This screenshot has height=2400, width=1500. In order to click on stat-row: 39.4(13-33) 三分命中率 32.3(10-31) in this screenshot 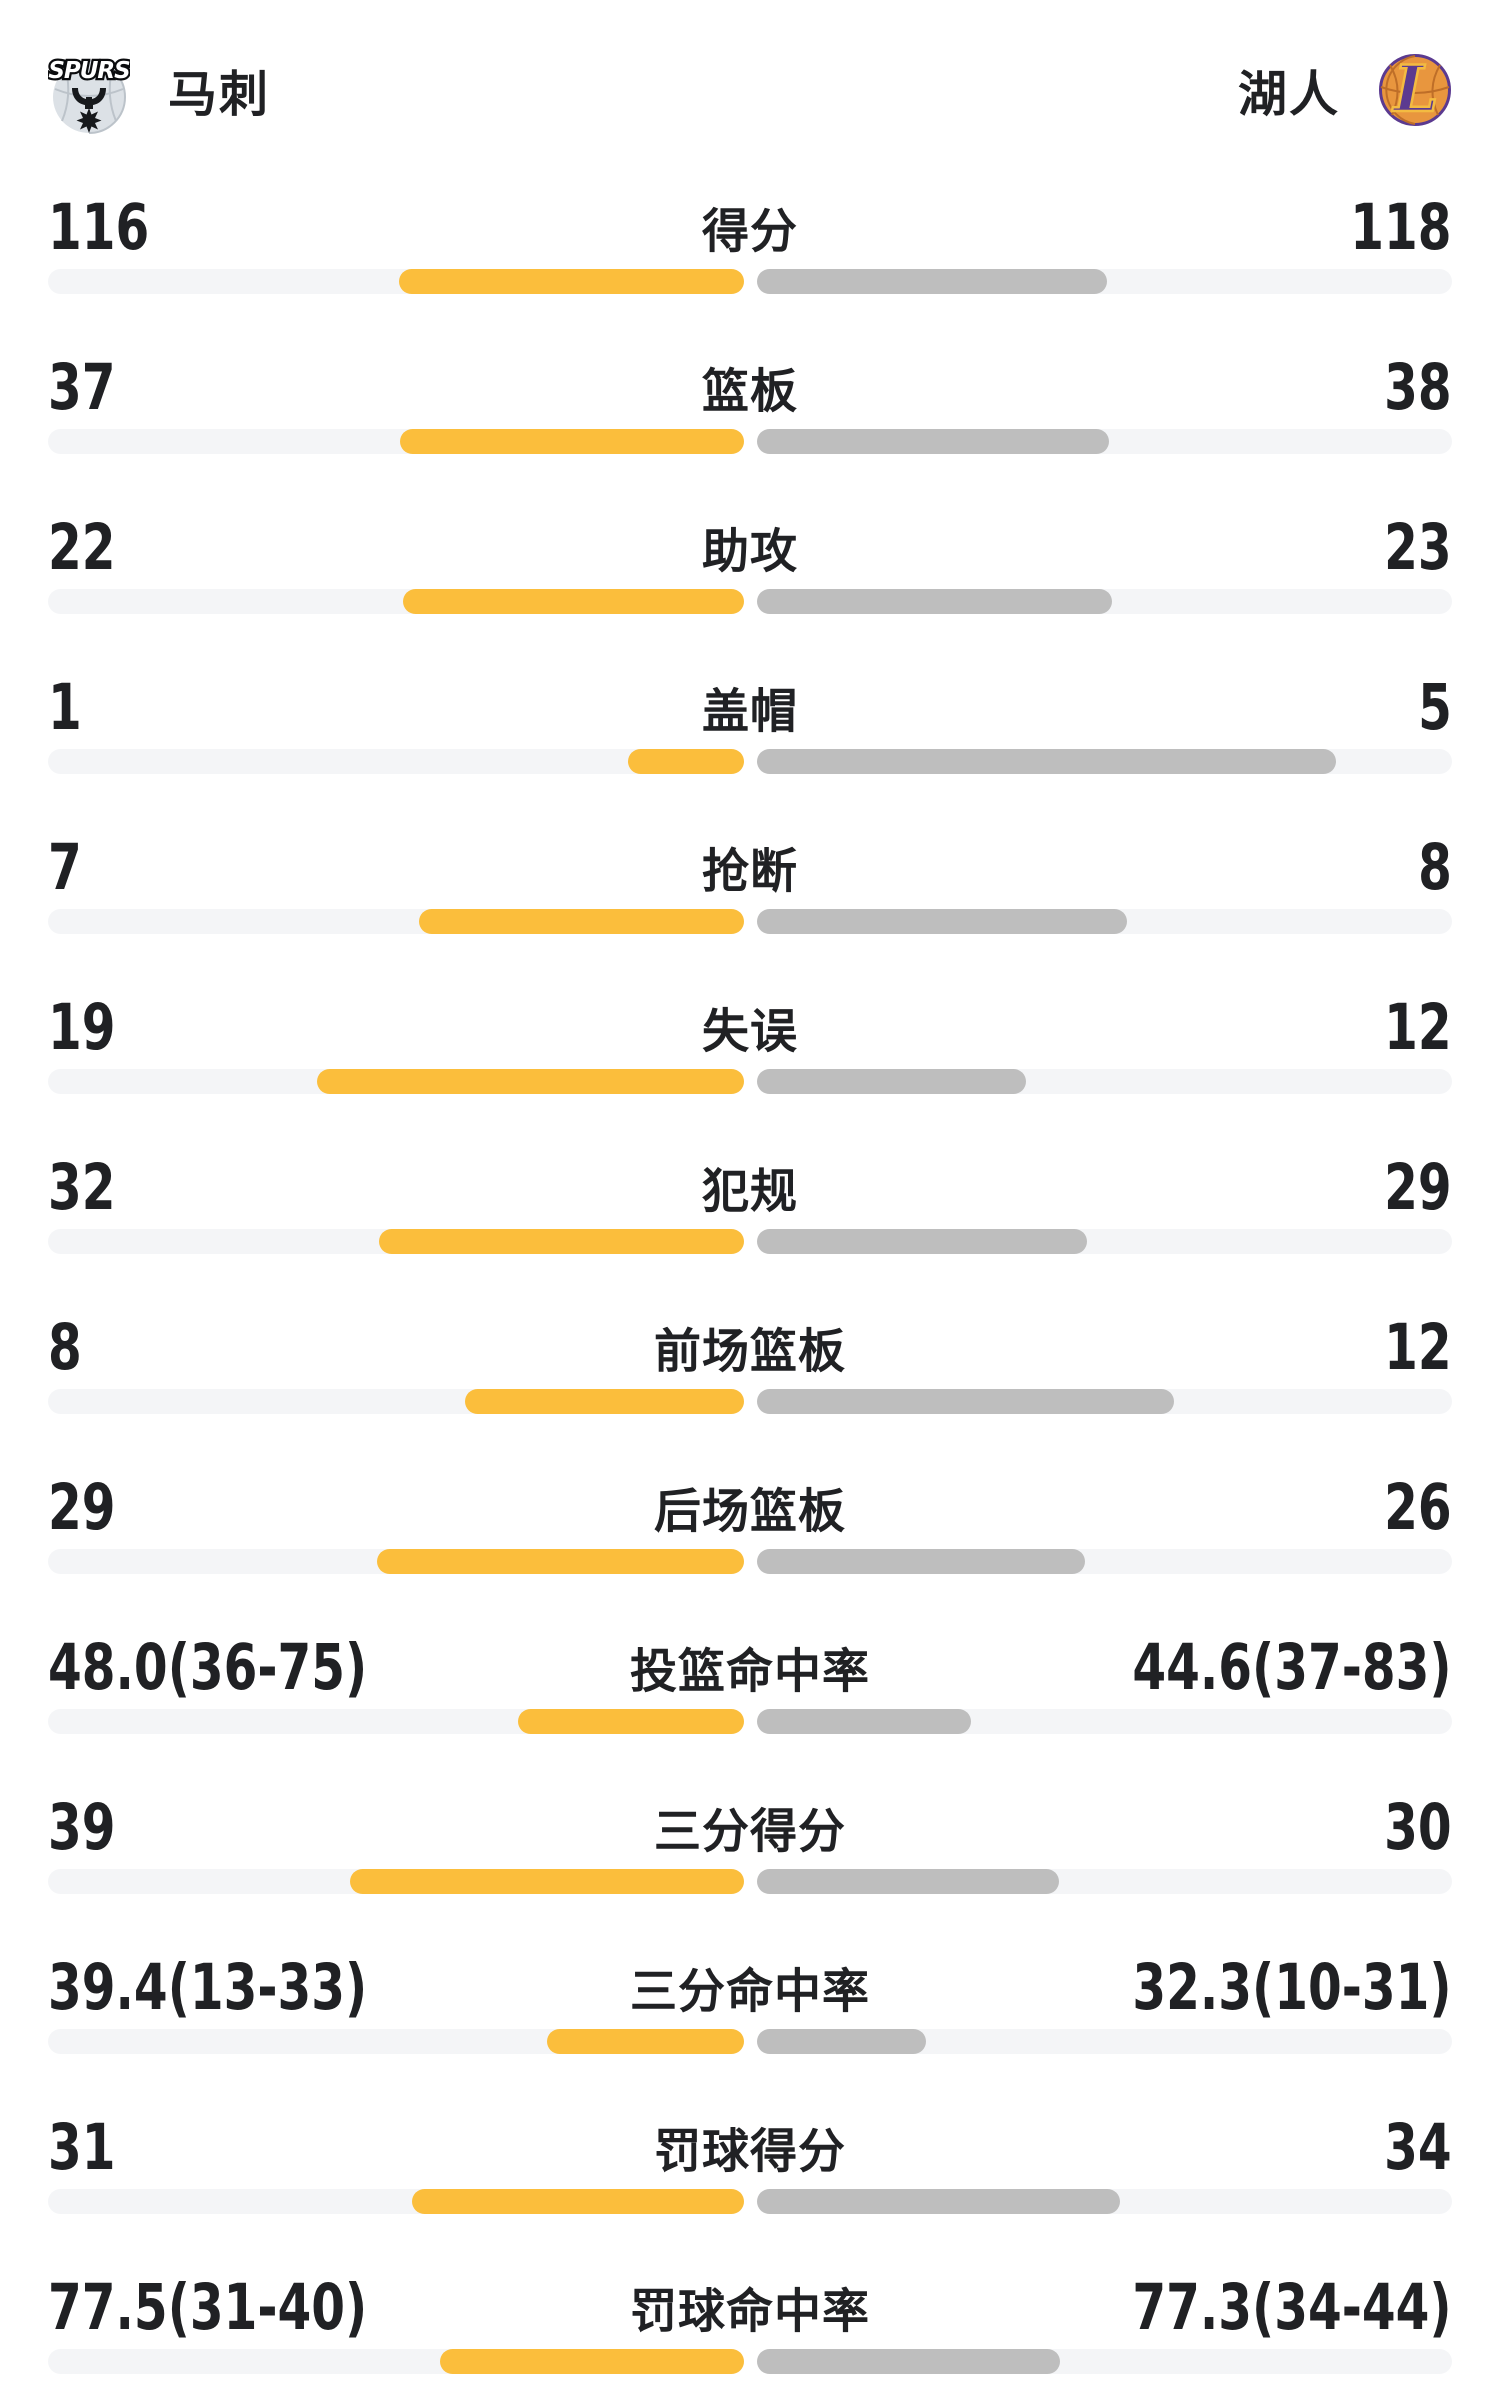, I will do `click(750, 2020)`.